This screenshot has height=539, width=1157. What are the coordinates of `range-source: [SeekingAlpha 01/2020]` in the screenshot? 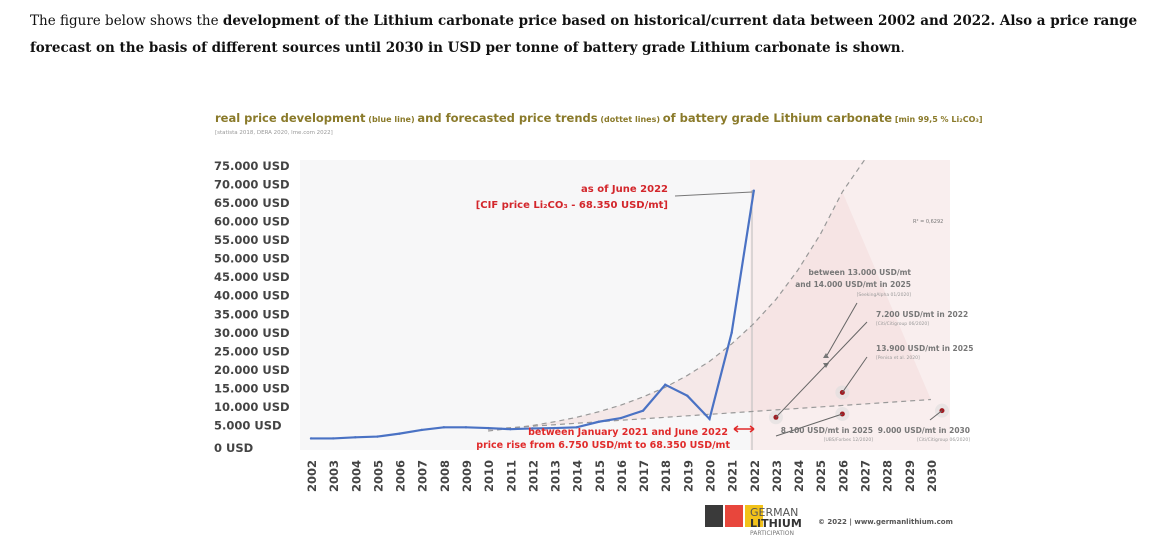 It's located at (884, 295).